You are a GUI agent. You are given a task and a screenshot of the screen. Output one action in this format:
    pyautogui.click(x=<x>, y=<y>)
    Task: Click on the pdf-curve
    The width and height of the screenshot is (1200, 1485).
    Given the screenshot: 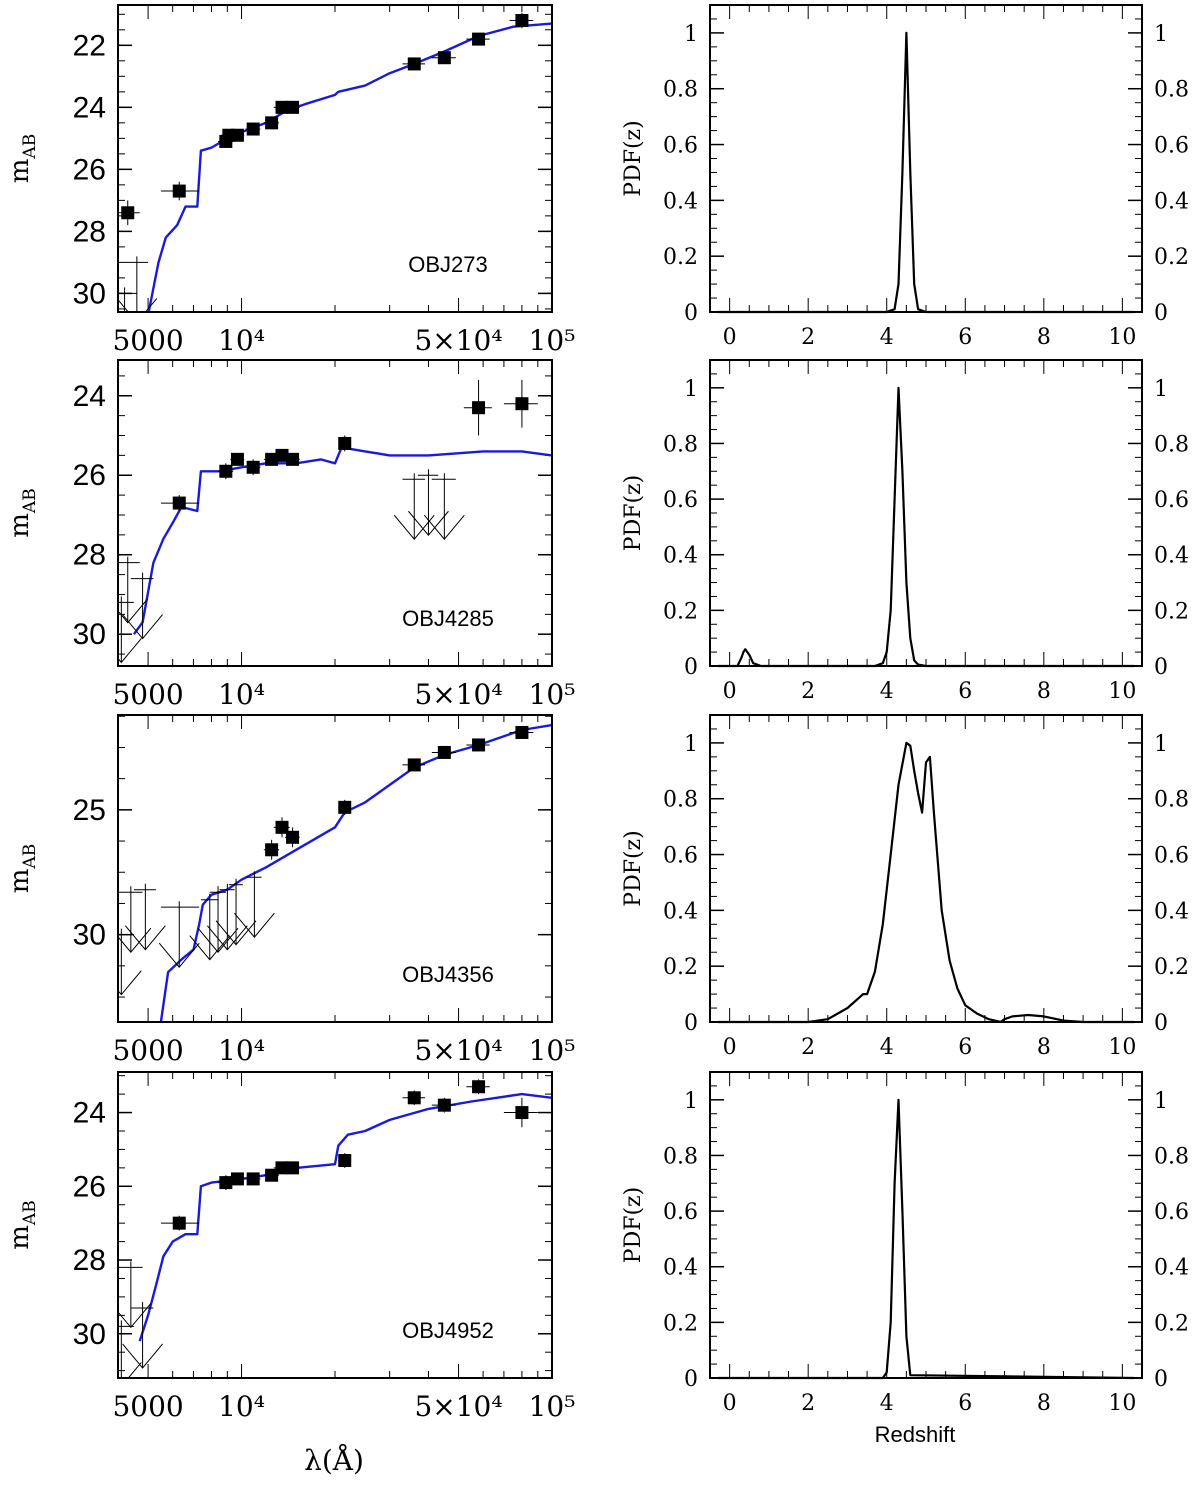 What is the action you would take?
    pyautogui.click(x=926, y=172)
    